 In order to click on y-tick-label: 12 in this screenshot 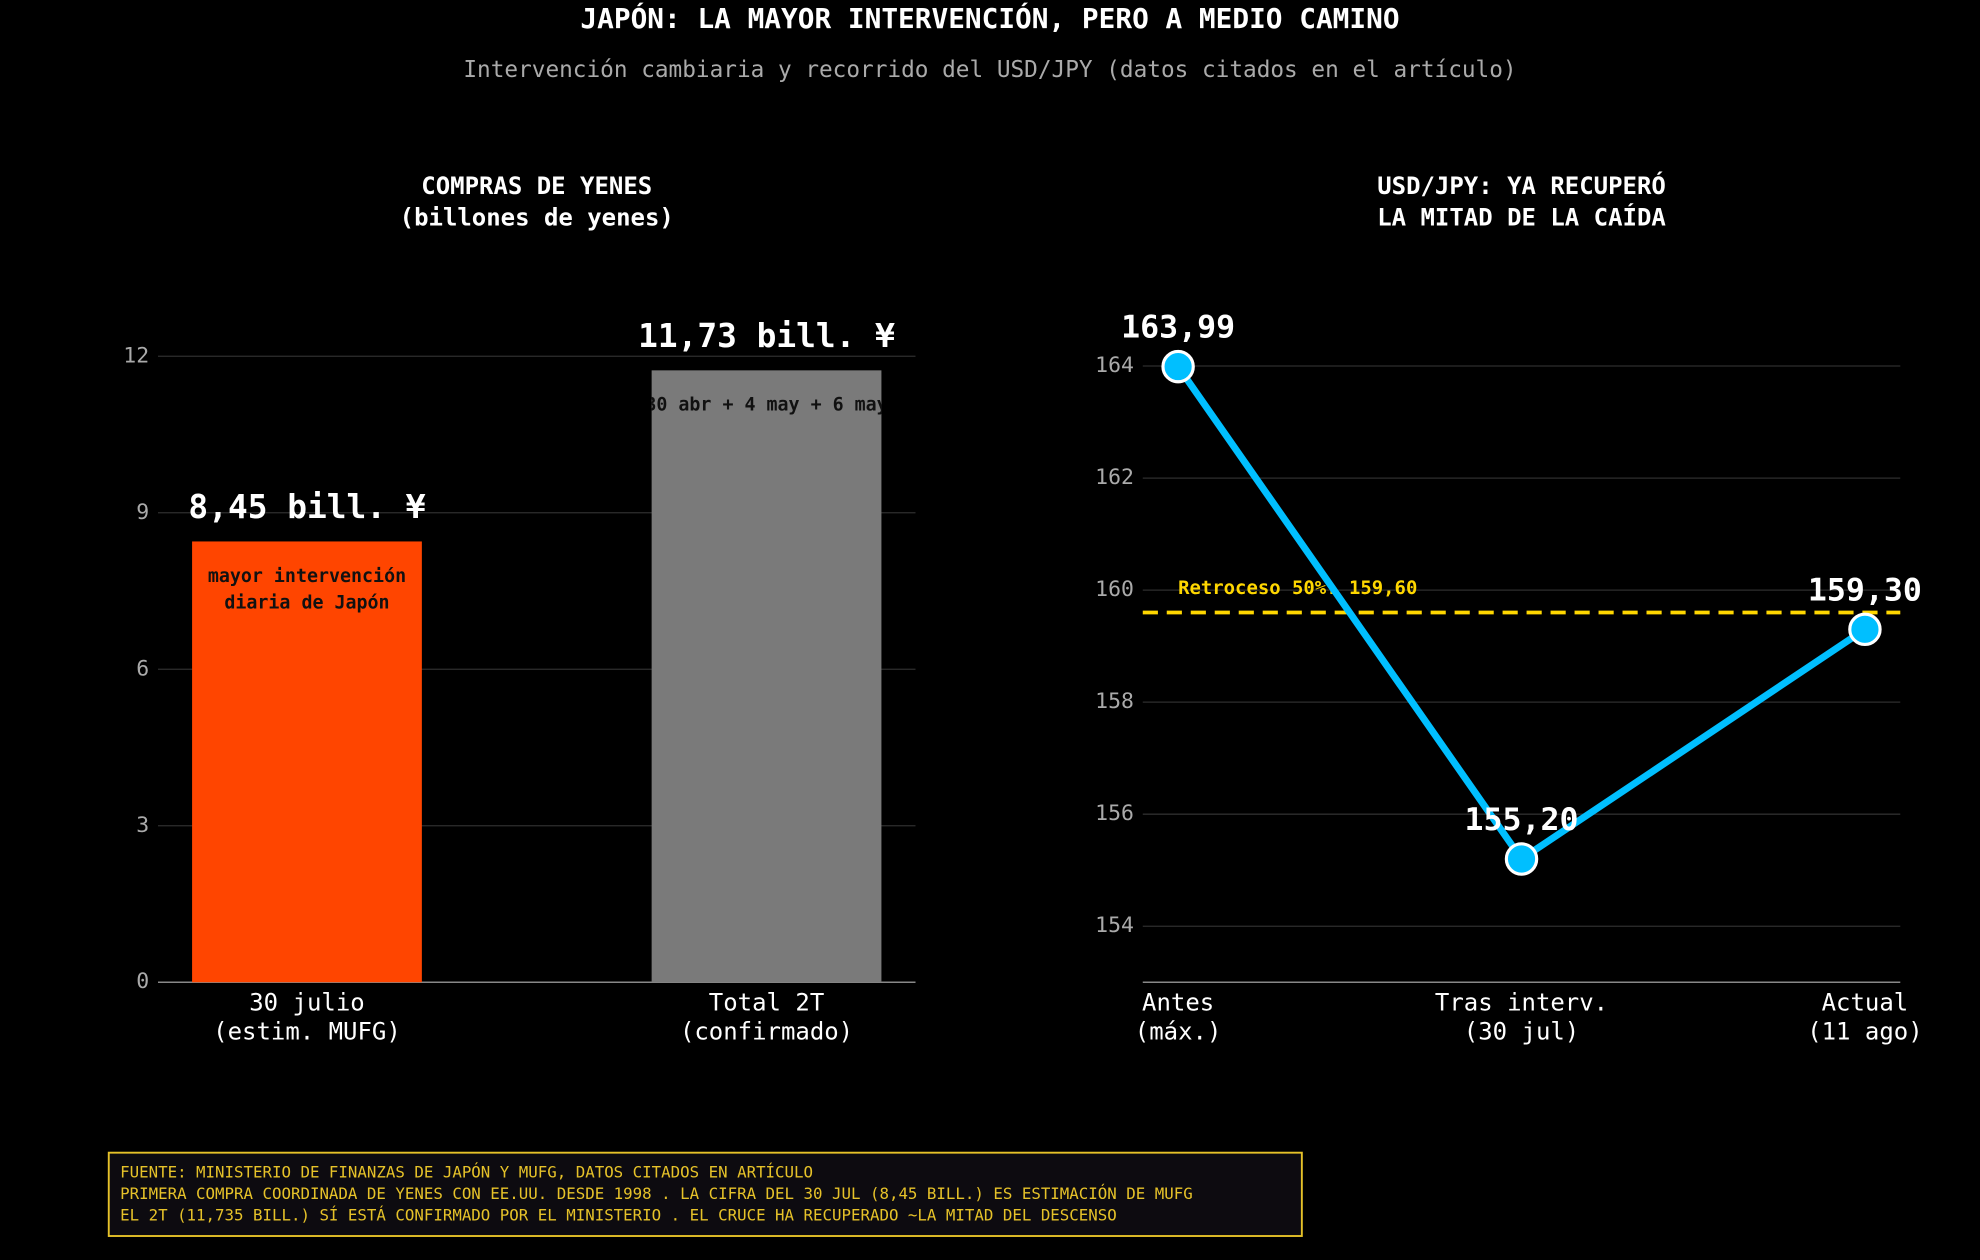, I will do `click(136, 355)`.